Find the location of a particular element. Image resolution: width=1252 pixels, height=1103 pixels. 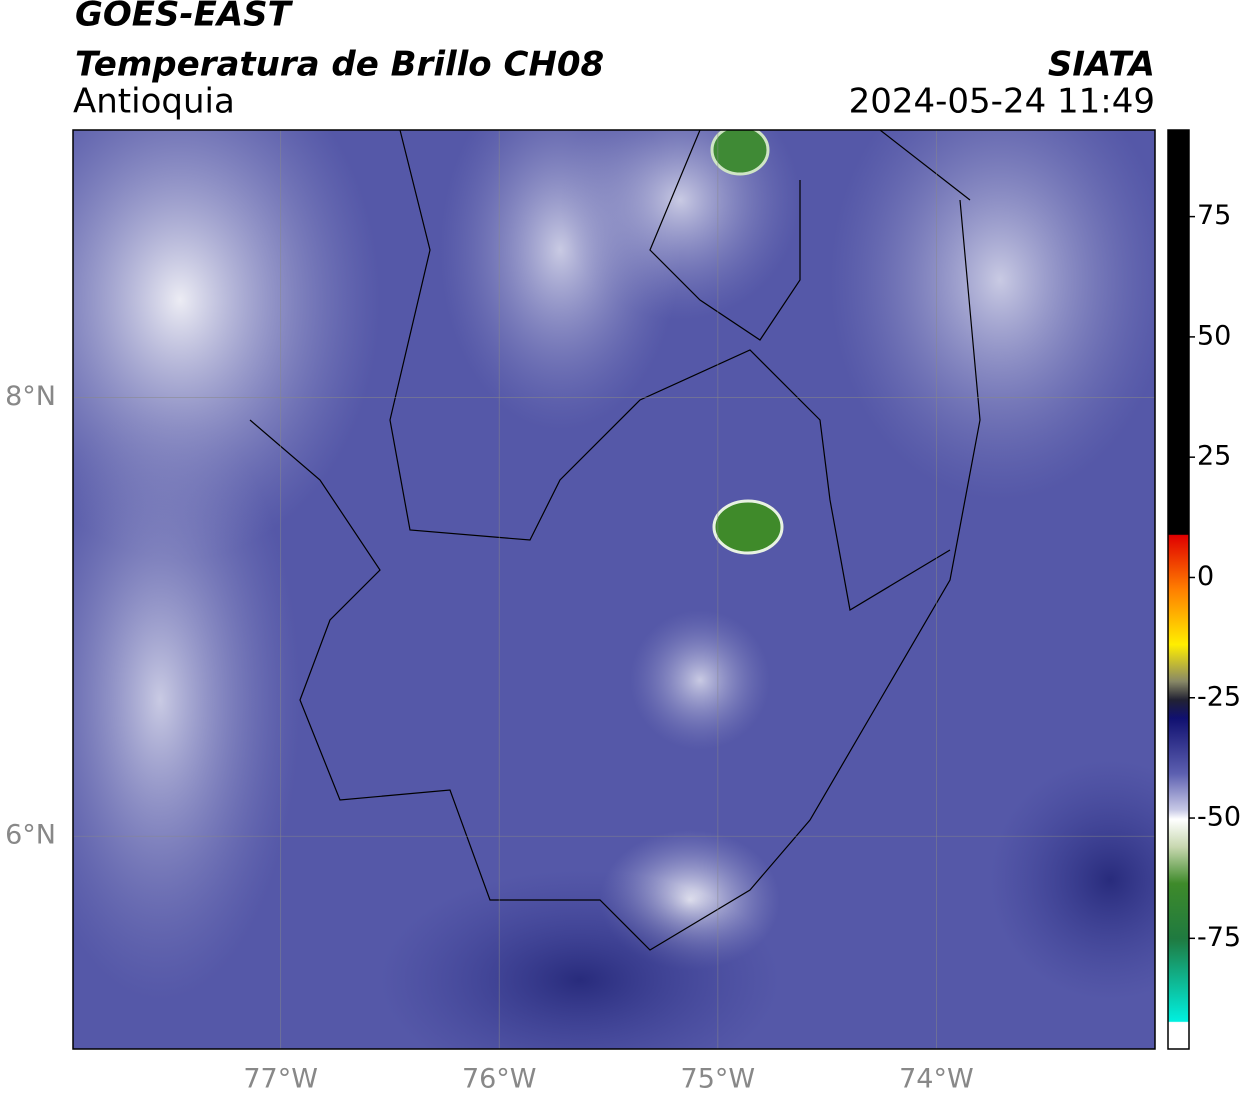

colorbar-tick-label: 0 is located at coordinates (1205, 576).